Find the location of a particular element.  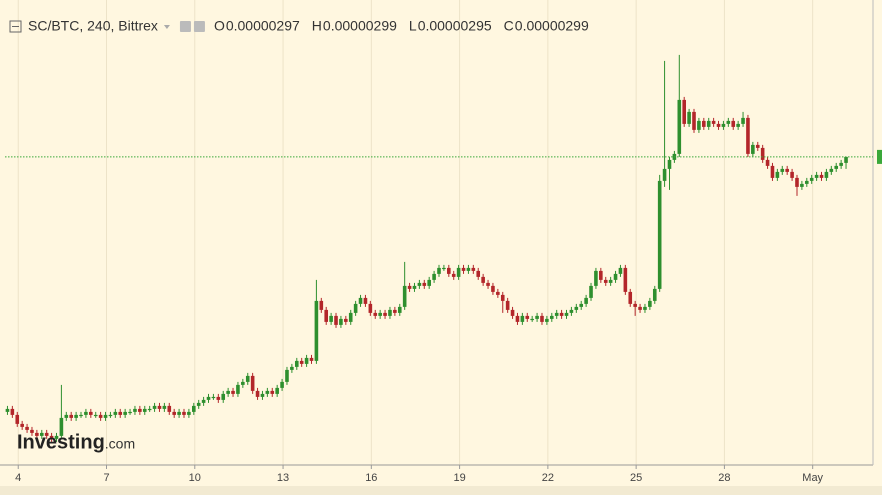

x-tick-label: 25 is located at coordinates (636, 478).